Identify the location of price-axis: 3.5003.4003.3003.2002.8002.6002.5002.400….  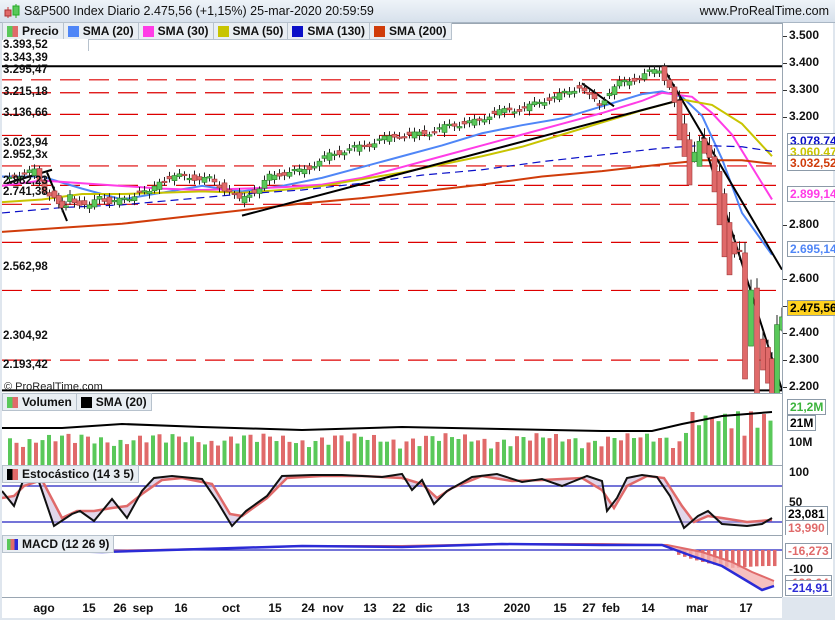
(808, 208).